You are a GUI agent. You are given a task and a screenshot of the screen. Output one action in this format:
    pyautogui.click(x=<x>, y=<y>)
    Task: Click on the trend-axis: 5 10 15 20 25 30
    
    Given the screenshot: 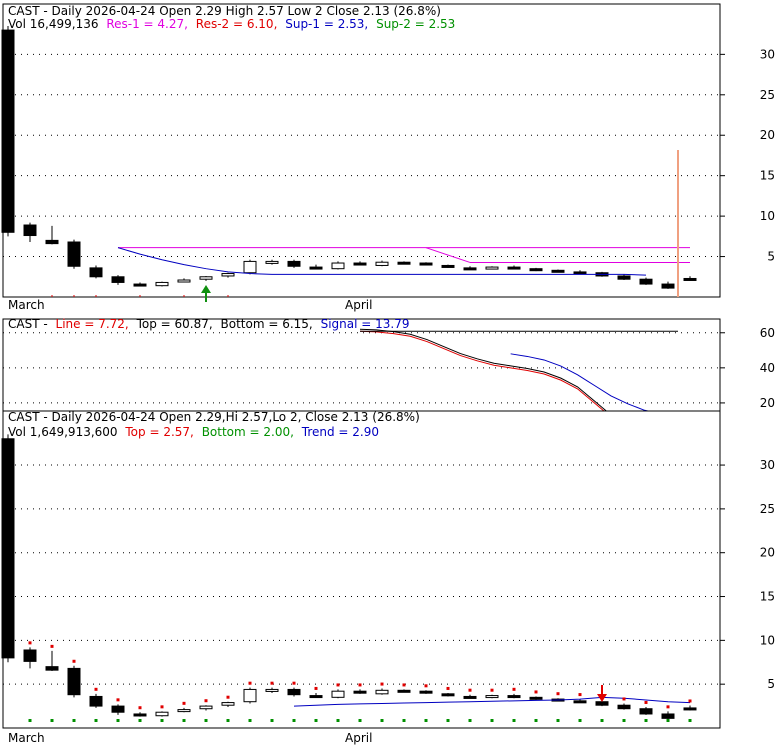 What is the action you would take?
    pyautogui.click(x=747, y=574)
    